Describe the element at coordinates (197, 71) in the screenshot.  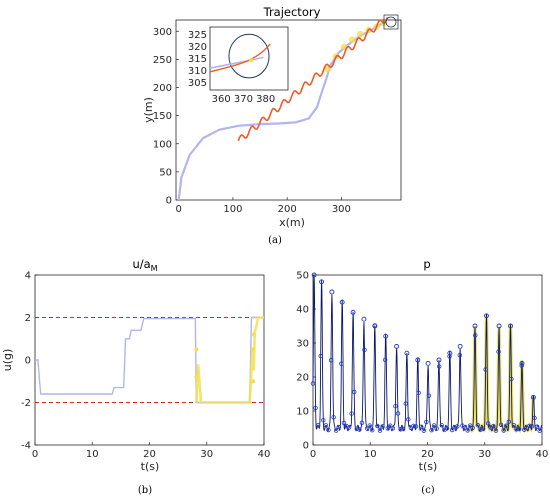
I see `inset-y-tick-label: 310` at that location.